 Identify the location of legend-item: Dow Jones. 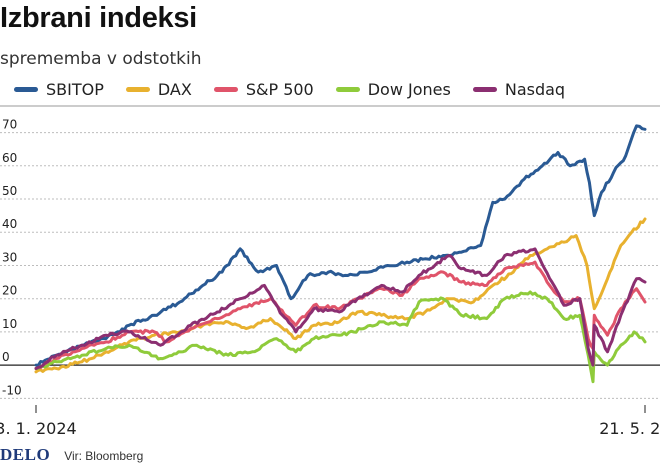
(393, 89).